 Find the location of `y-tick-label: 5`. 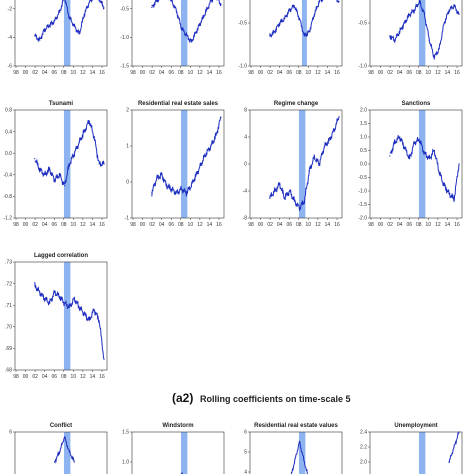

y-tick-label: 5 is located at coordinates (245, 453).